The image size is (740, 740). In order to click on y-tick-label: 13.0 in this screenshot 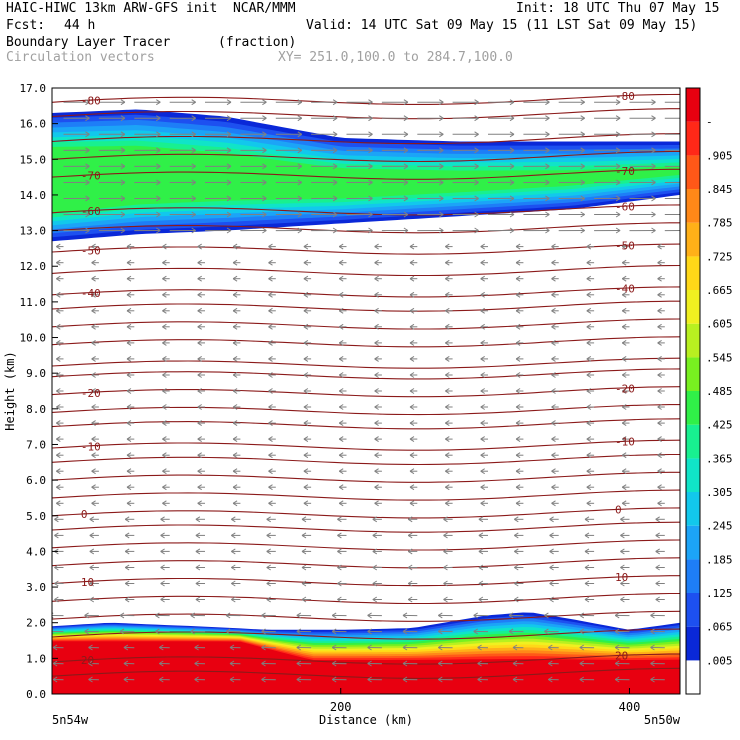, I will do `click(33, 231)`.